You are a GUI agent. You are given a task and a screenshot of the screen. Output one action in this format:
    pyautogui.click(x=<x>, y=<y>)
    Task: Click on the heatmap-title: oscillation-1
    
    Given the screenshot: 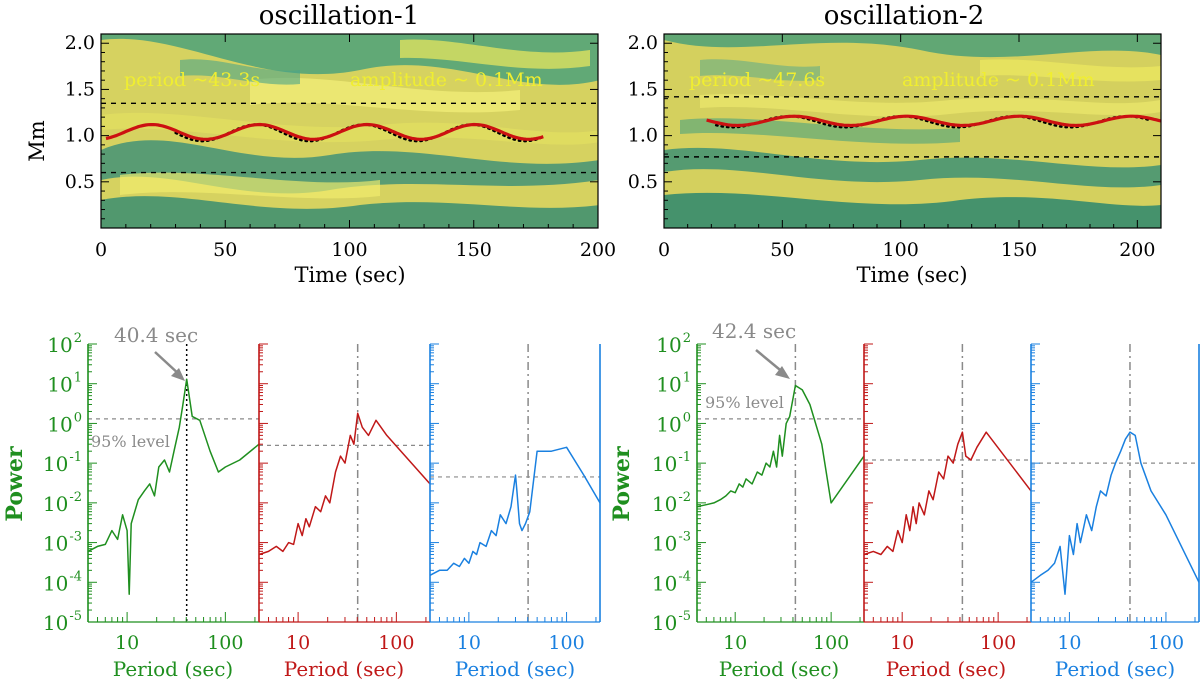 What is the action you would take?
    pyautogui.click(x=339, y=16)
    